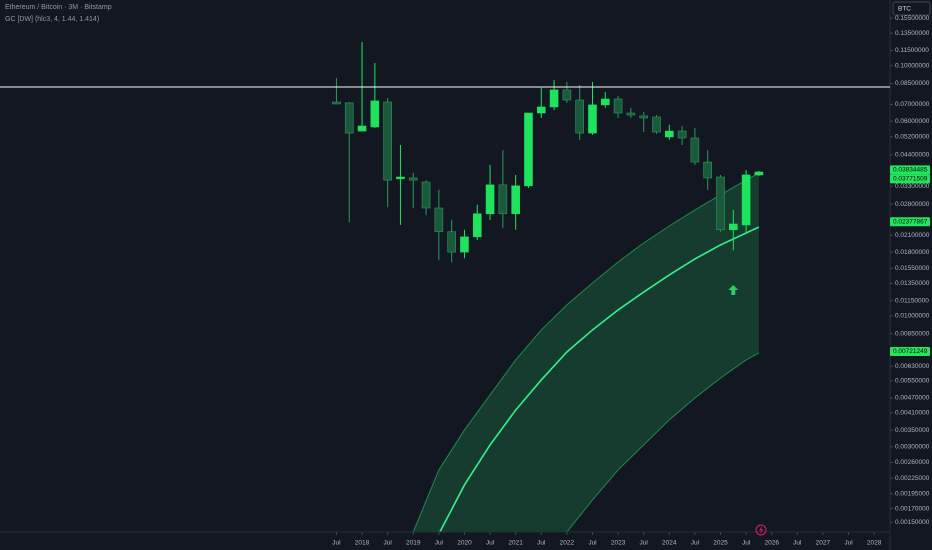 The width and height of the screenshot is (932, 550). Describe the element at coordinates (618, 543) in the screenshot. I see `x-tick-label: 2023` at that location.